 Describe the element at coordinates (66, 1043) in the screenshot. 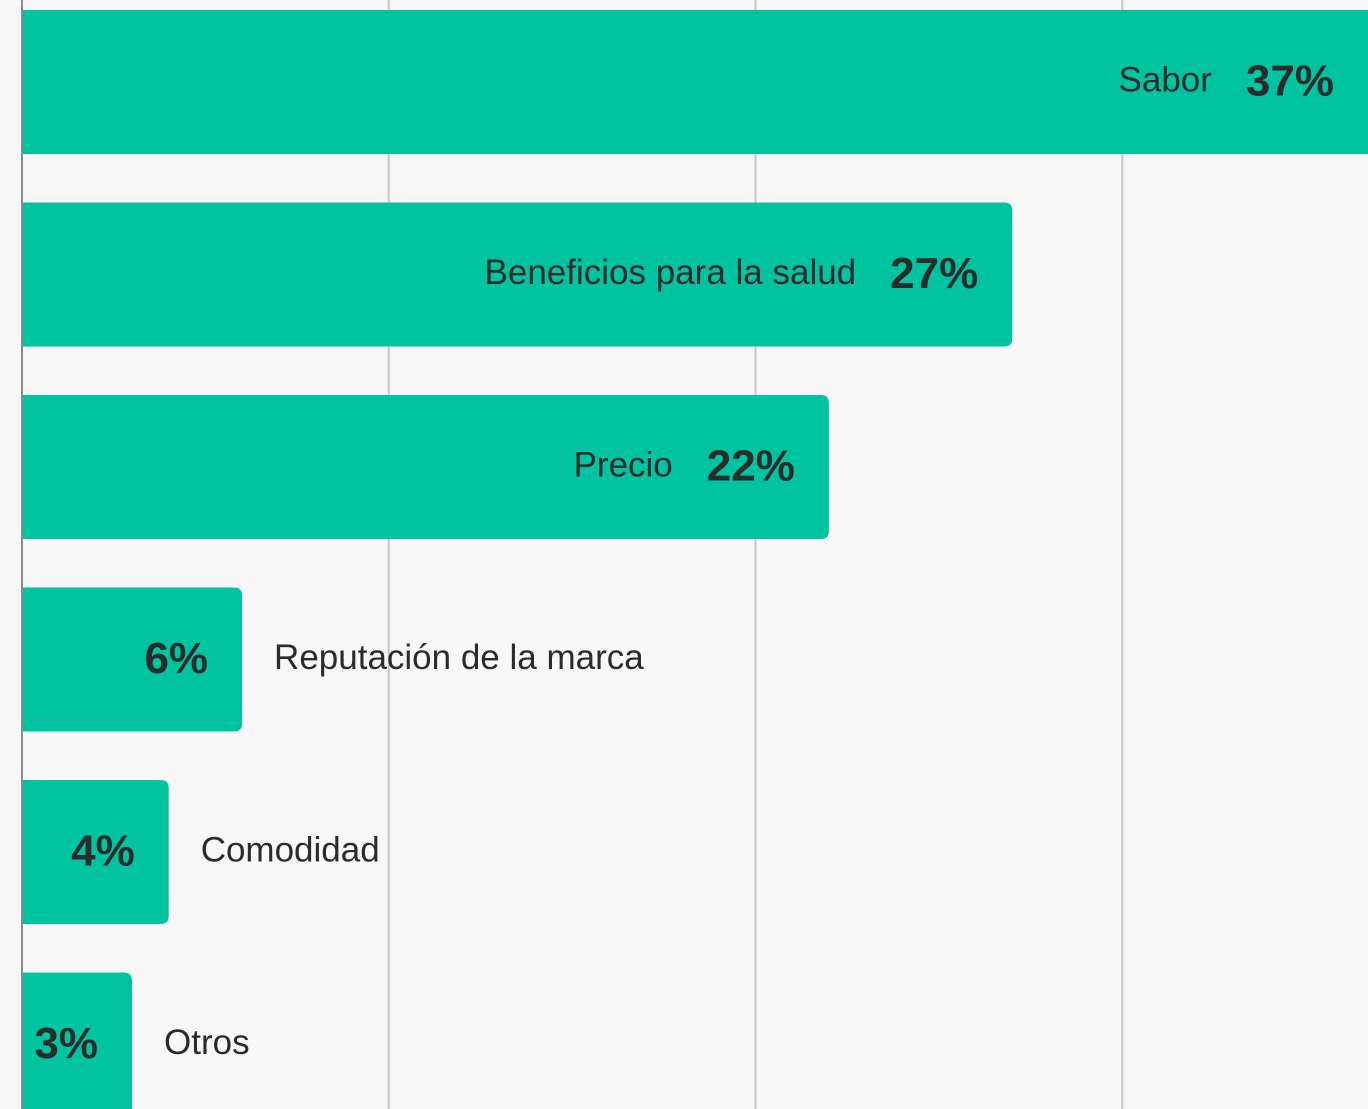

I see `value-label: 3%` at that location.